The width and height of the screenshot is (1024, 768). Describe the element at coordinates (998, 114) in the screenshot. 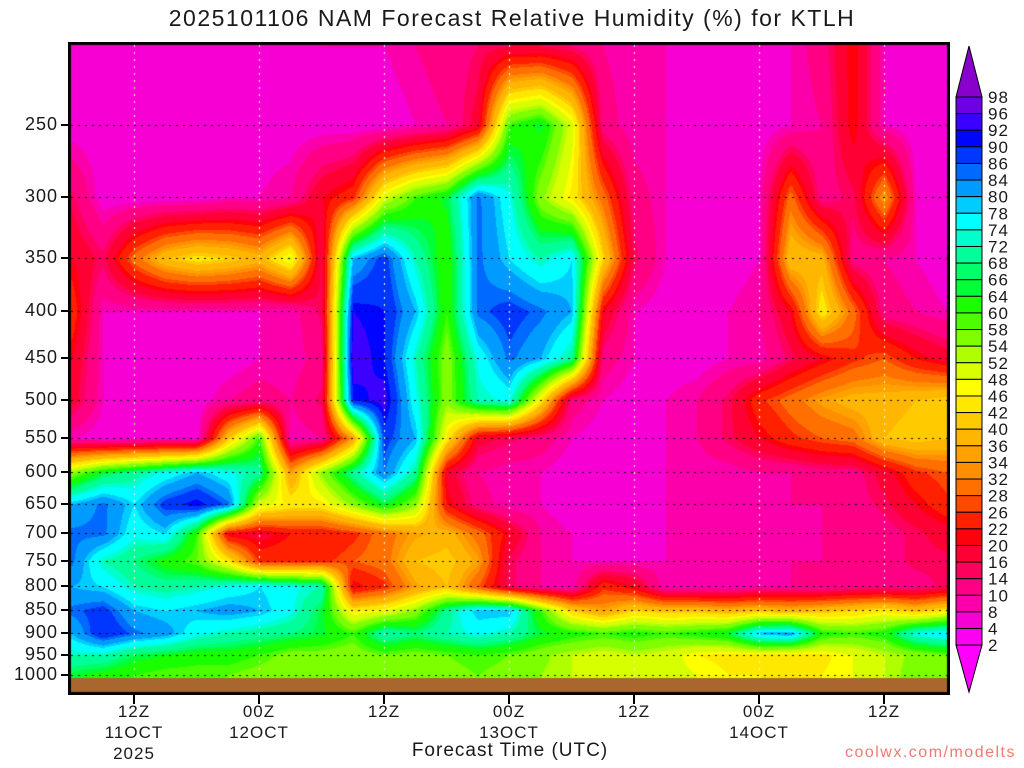

I see `colorbar-label: 96` at that location.